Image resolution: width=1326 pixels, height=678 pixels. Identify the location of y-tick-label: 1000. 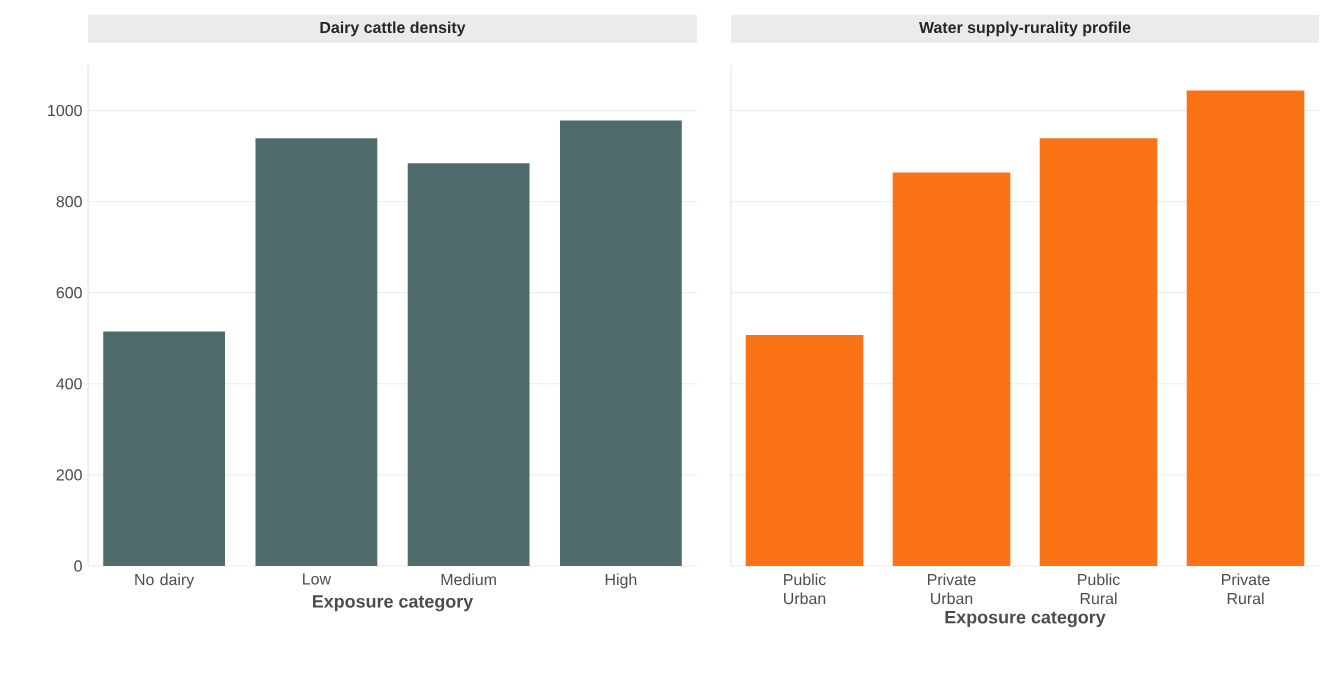
(65, 110).